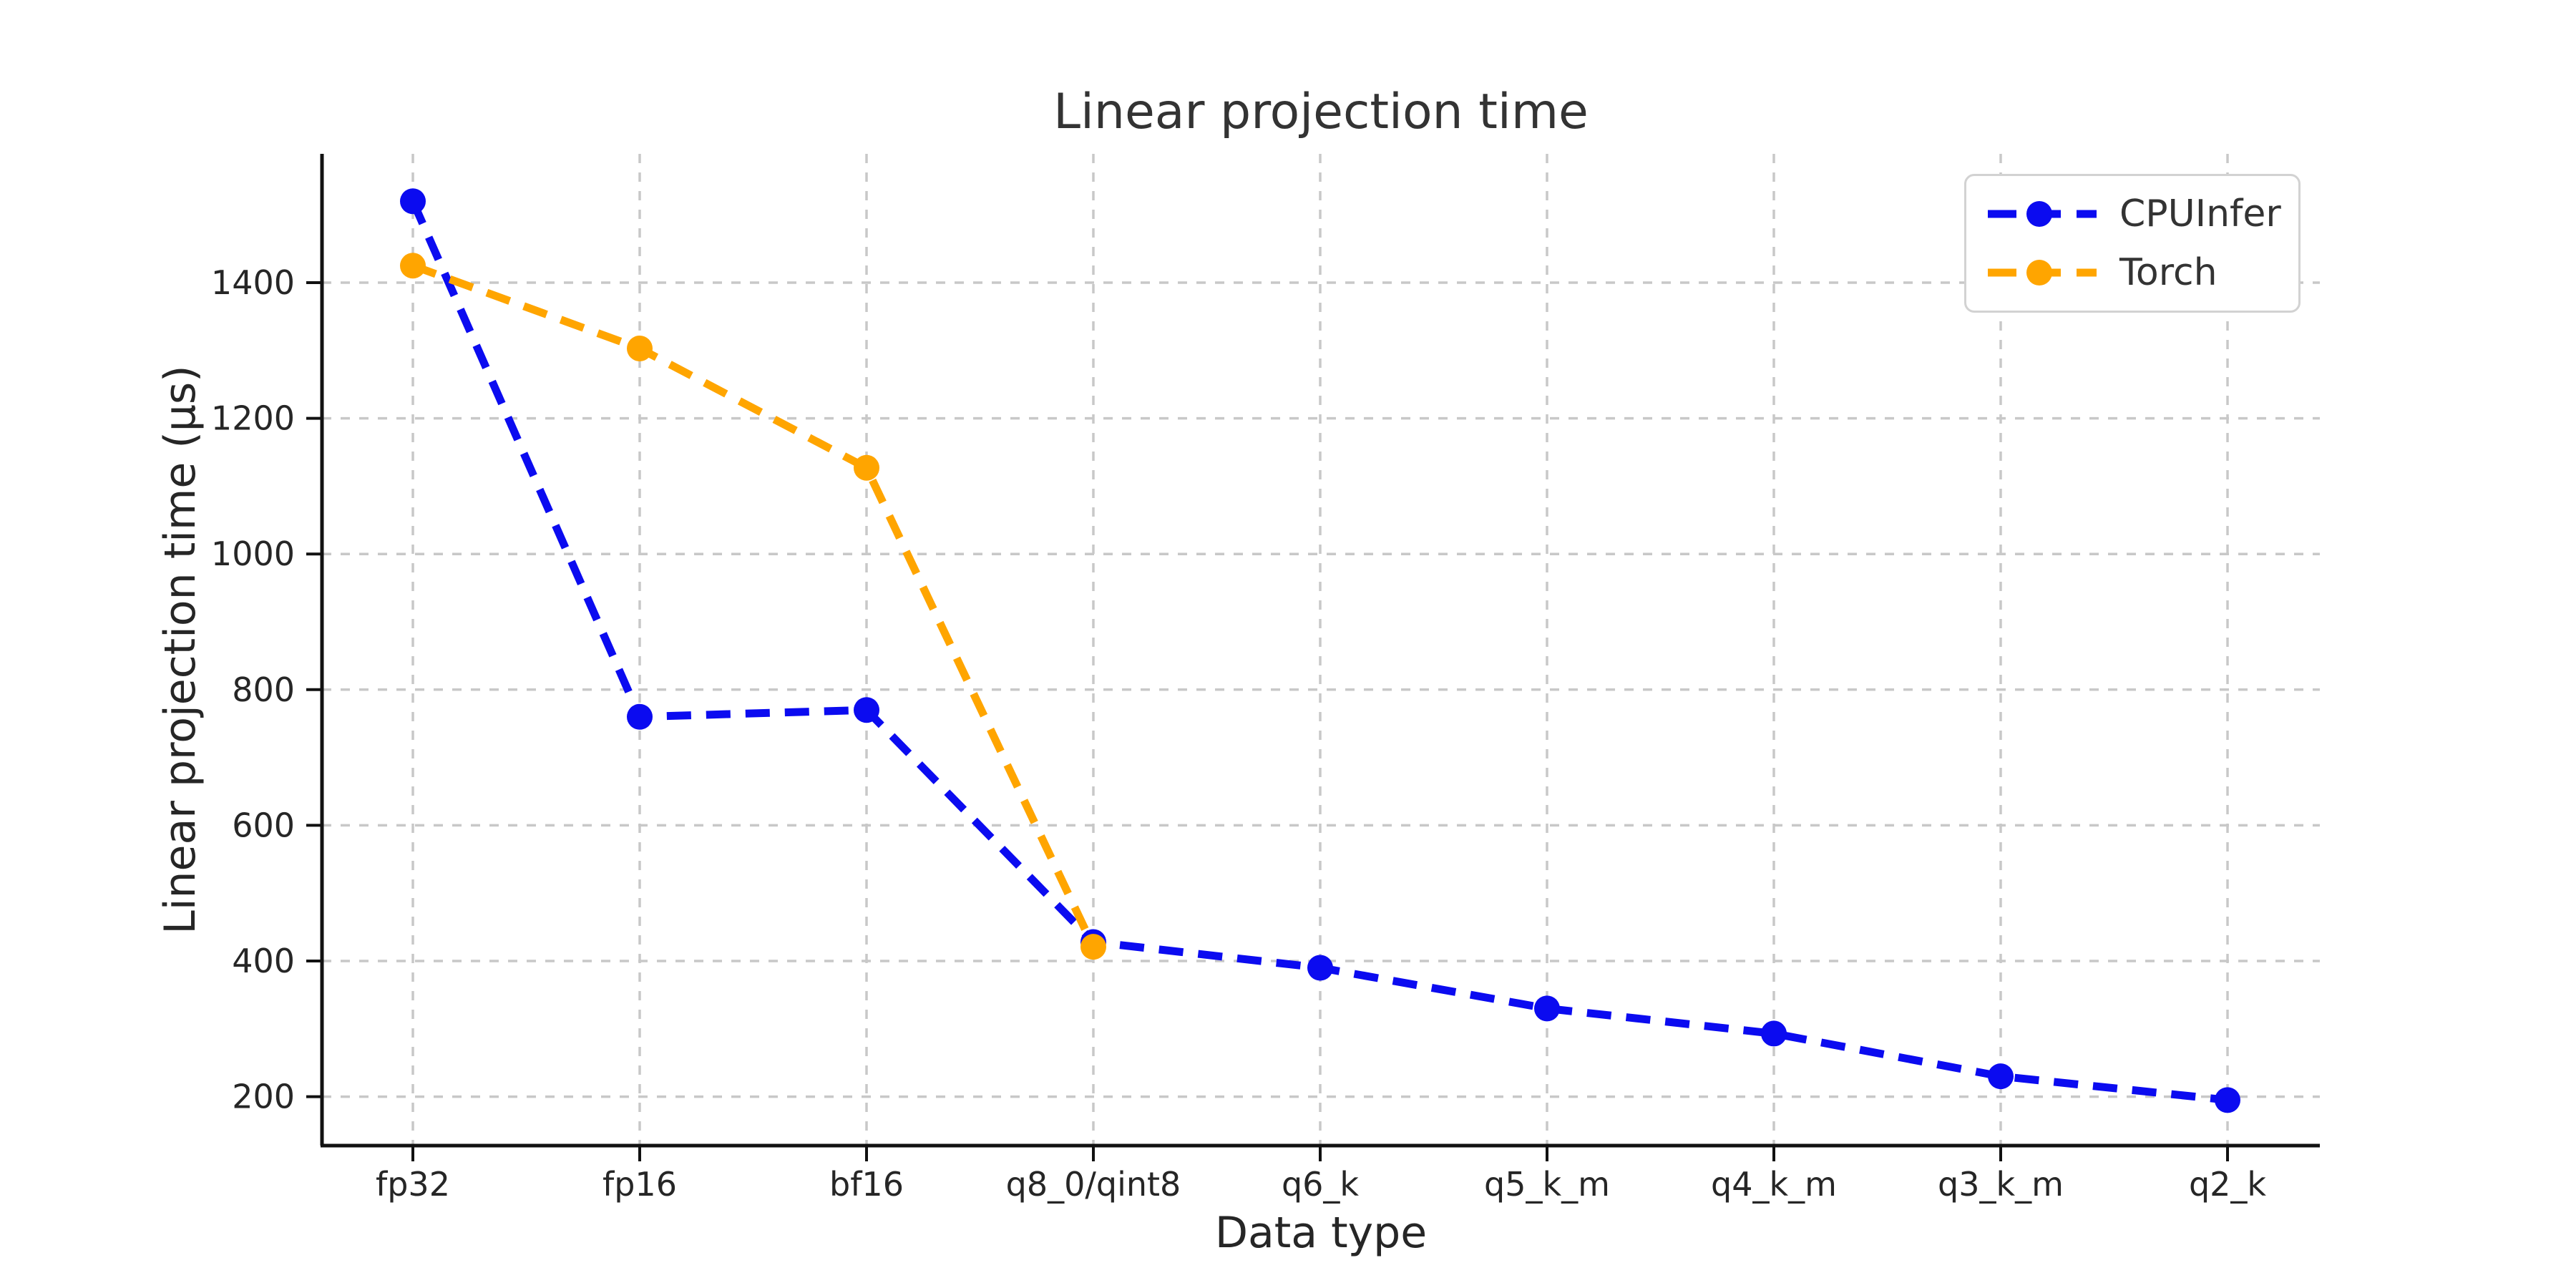 This screenshot has width=2576, height=1288. Describe the element at coordinates (2042, 213) in the screenshot. I see `cpuinfer-line-sample-icon` at that location.